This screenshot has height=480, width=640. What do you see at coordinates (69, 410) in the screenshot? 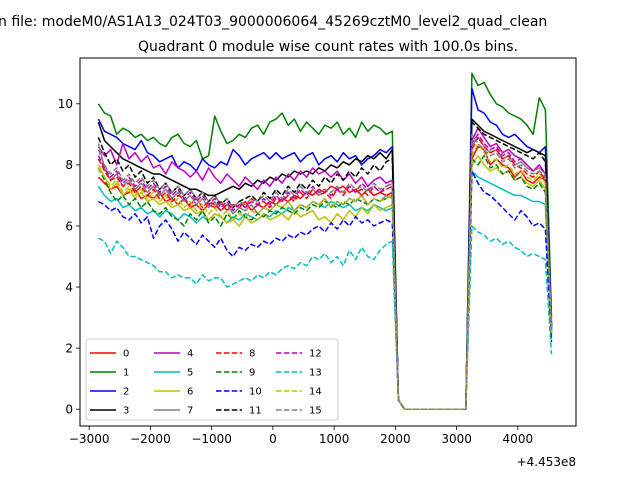
I see `y-tick-label: 0` at bounding box center [69, 410].